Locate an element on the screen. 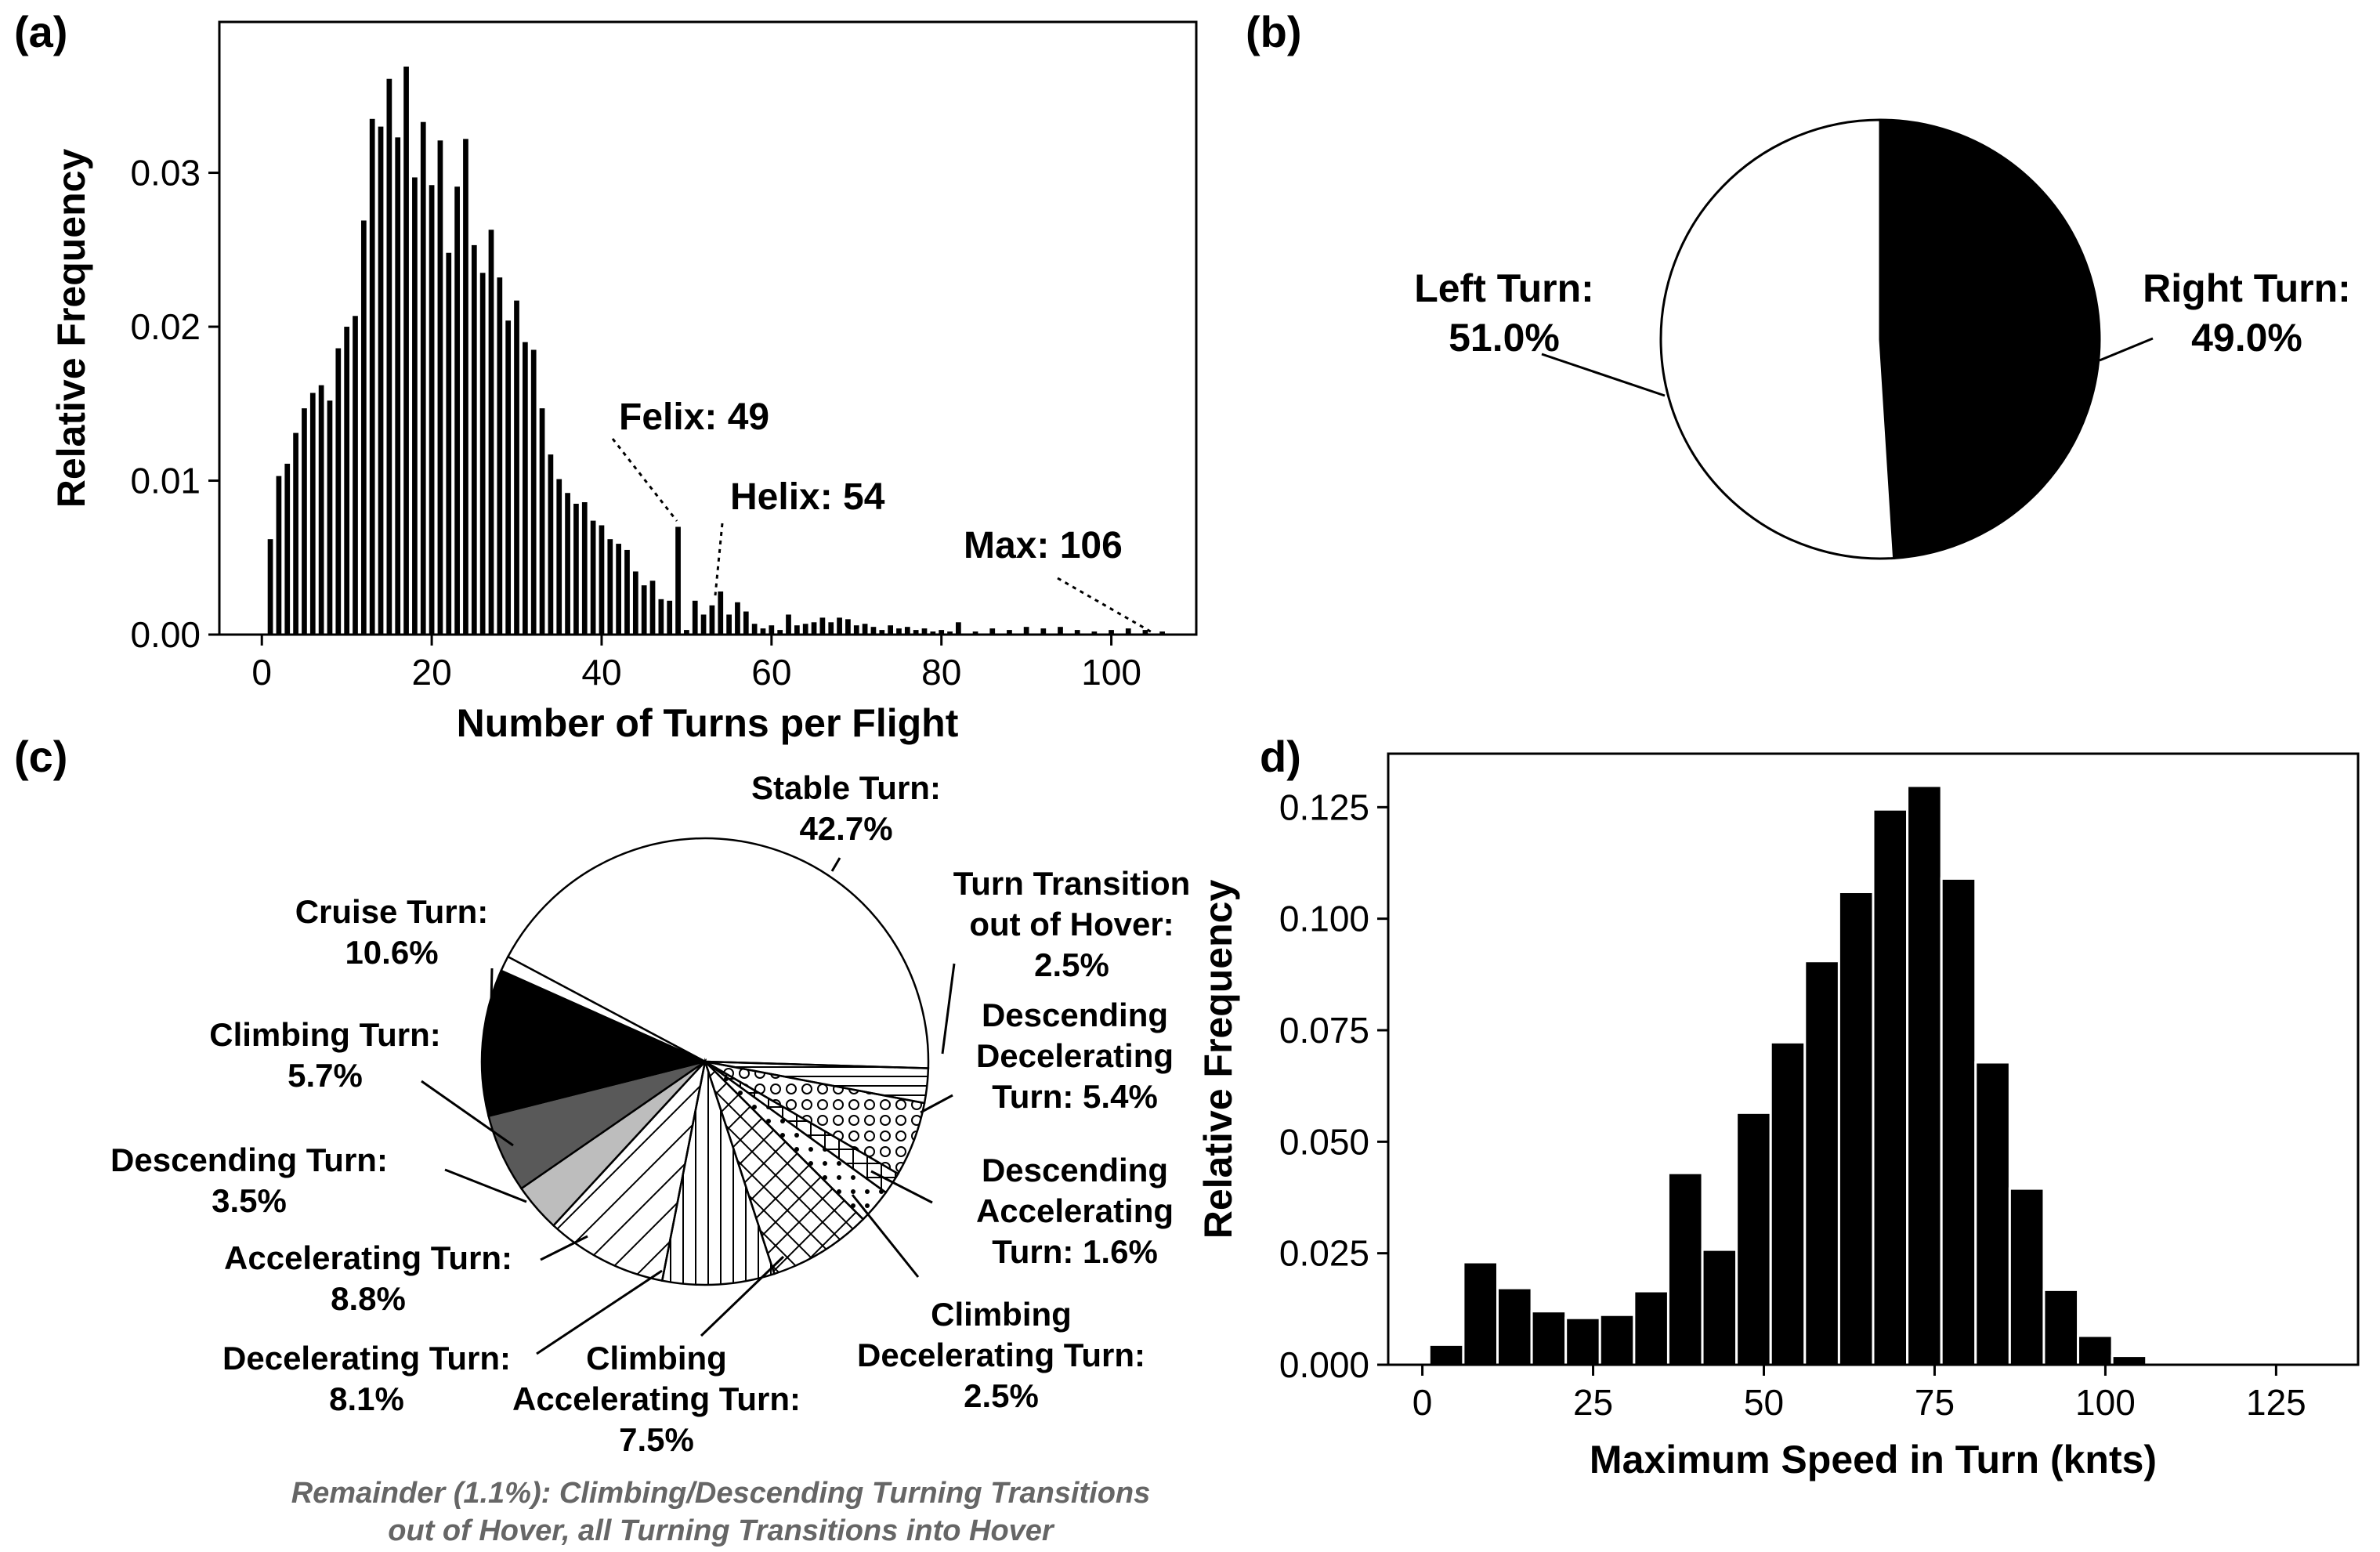 This screenshot has height=1552, width=2380. chart-d-ylabel: Relative Frequency is located at coordinates (1218, 1059).